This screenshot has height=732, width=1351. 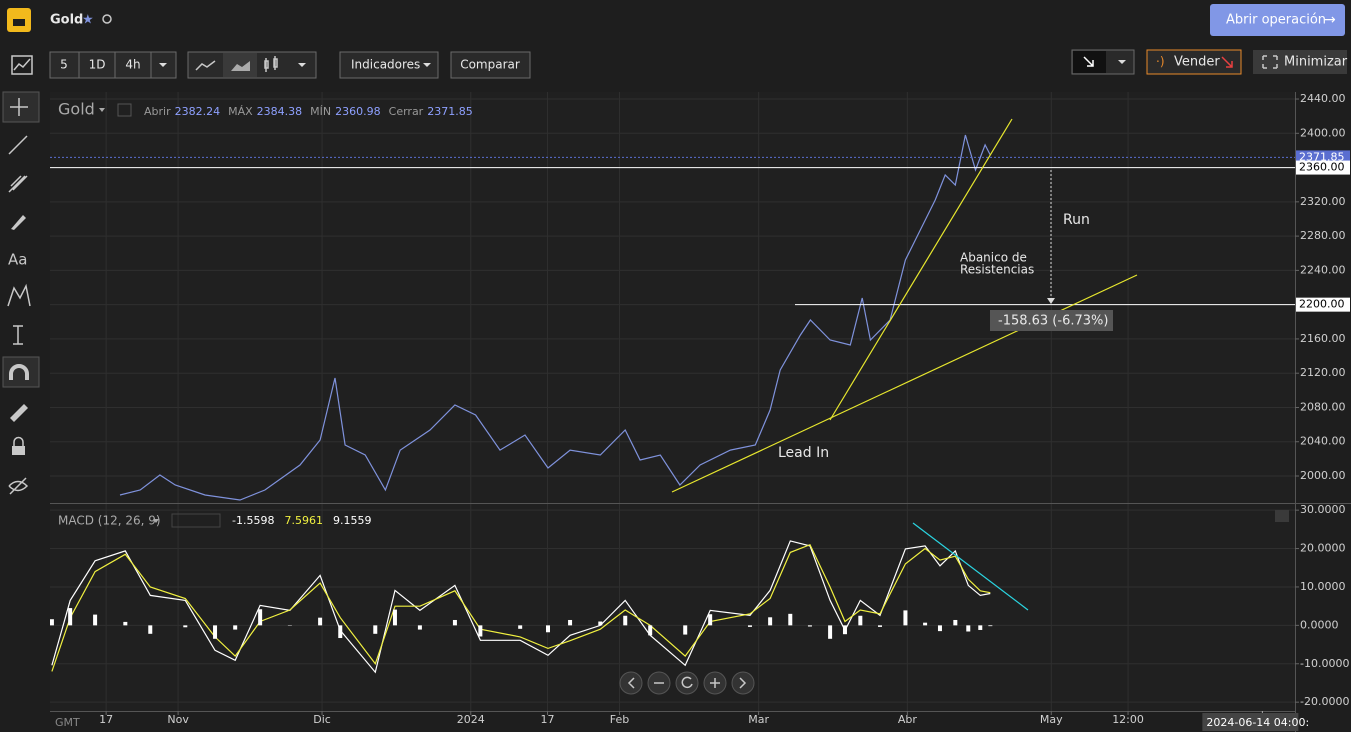 What do you see at coordinates (76, 109) in the screenshot?
I see `series-name: Gold` at bounding box center [76, 109].